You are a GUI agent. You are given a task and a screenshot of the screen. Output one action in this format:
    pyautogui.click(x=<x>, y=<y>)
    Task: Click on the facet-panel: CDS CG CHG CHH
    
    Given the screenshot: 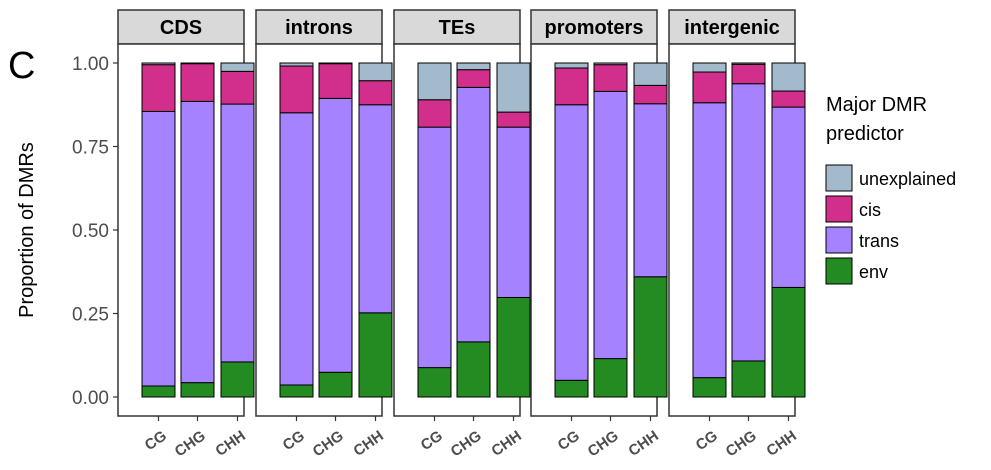 What is the action you would take?
    pyautogui.click(x=186, y=234)
    